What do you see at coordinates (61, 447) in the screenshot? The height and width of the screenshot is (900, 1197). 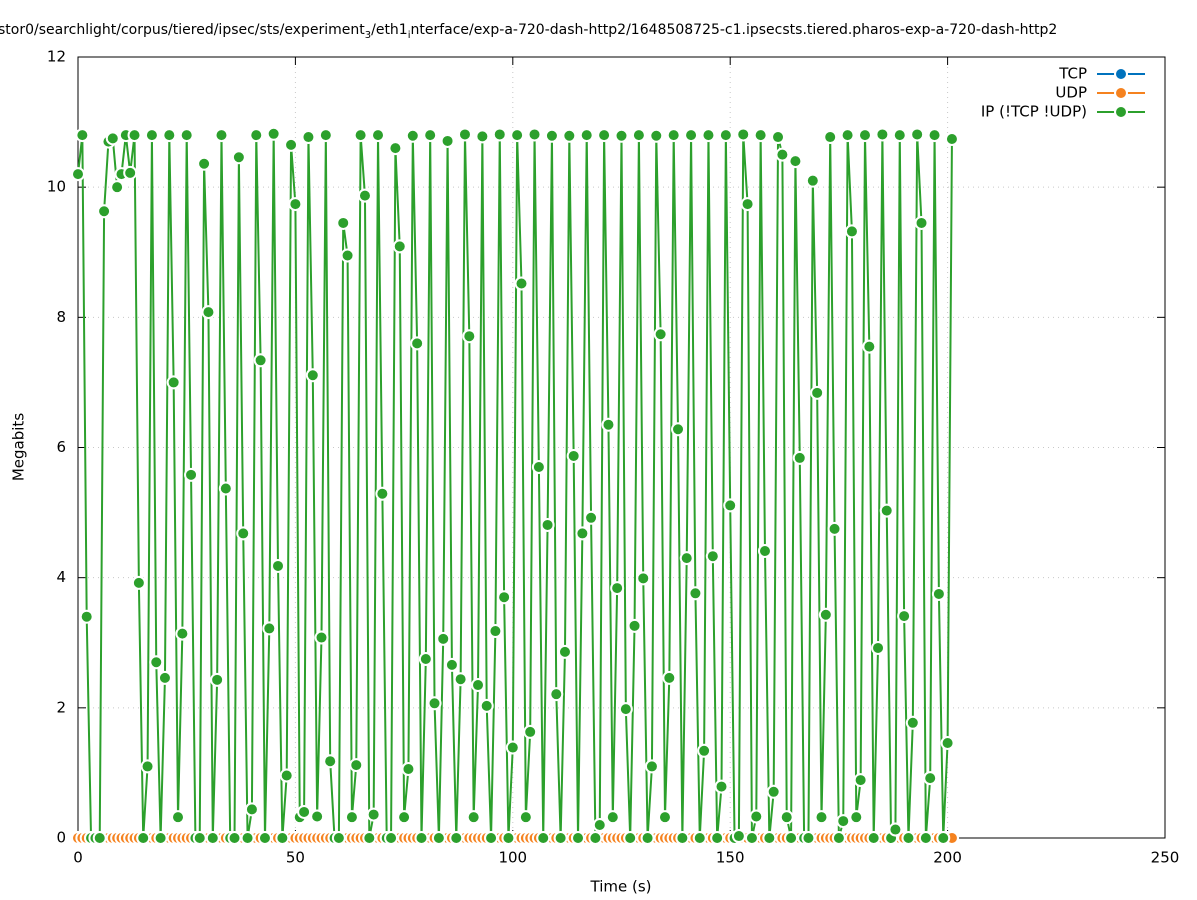 I see `y-tick-label: 6` at bounding box center [61, 447].